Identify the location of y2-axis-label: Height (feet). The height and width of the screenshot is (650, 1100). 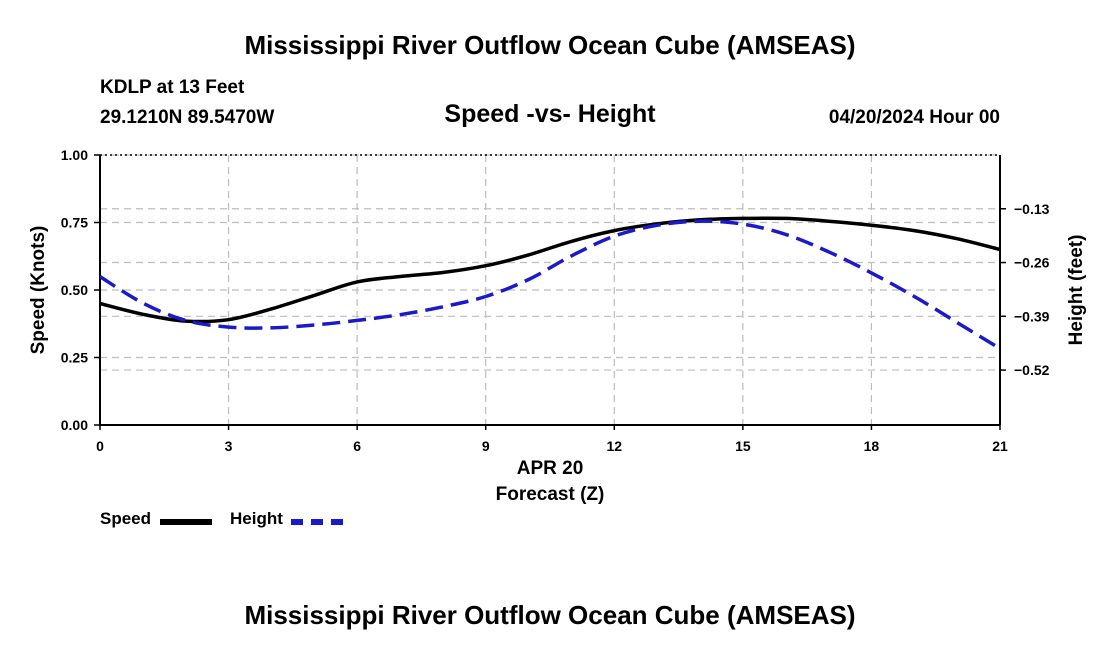
(1076, 290).